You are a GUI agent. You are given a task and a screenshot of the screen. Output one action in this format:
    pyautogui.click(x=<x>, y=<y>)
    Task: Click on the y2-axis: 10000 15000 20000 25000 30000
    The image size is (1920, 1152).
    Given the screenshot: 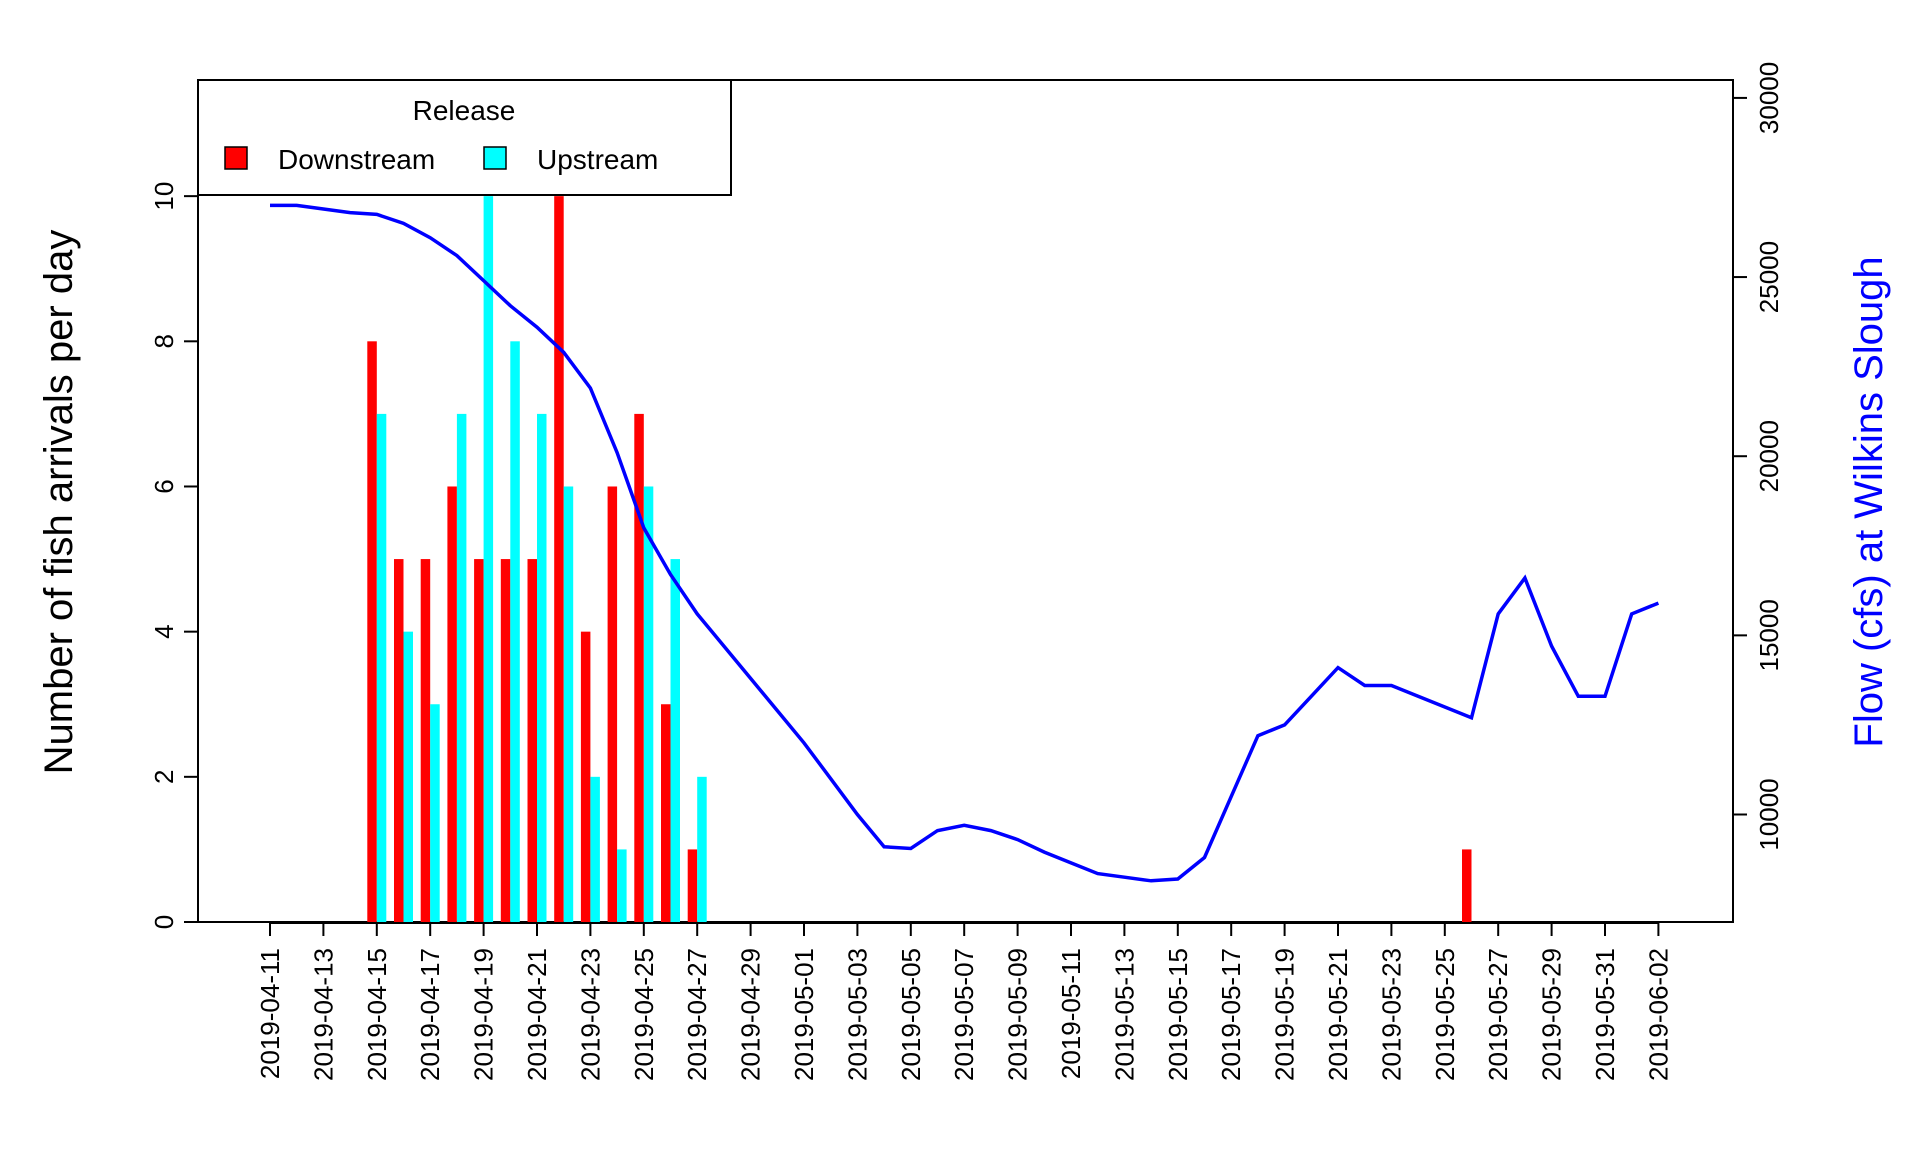 What is the action you would take?
    pyautogui.click(x=1758, y=456)
    